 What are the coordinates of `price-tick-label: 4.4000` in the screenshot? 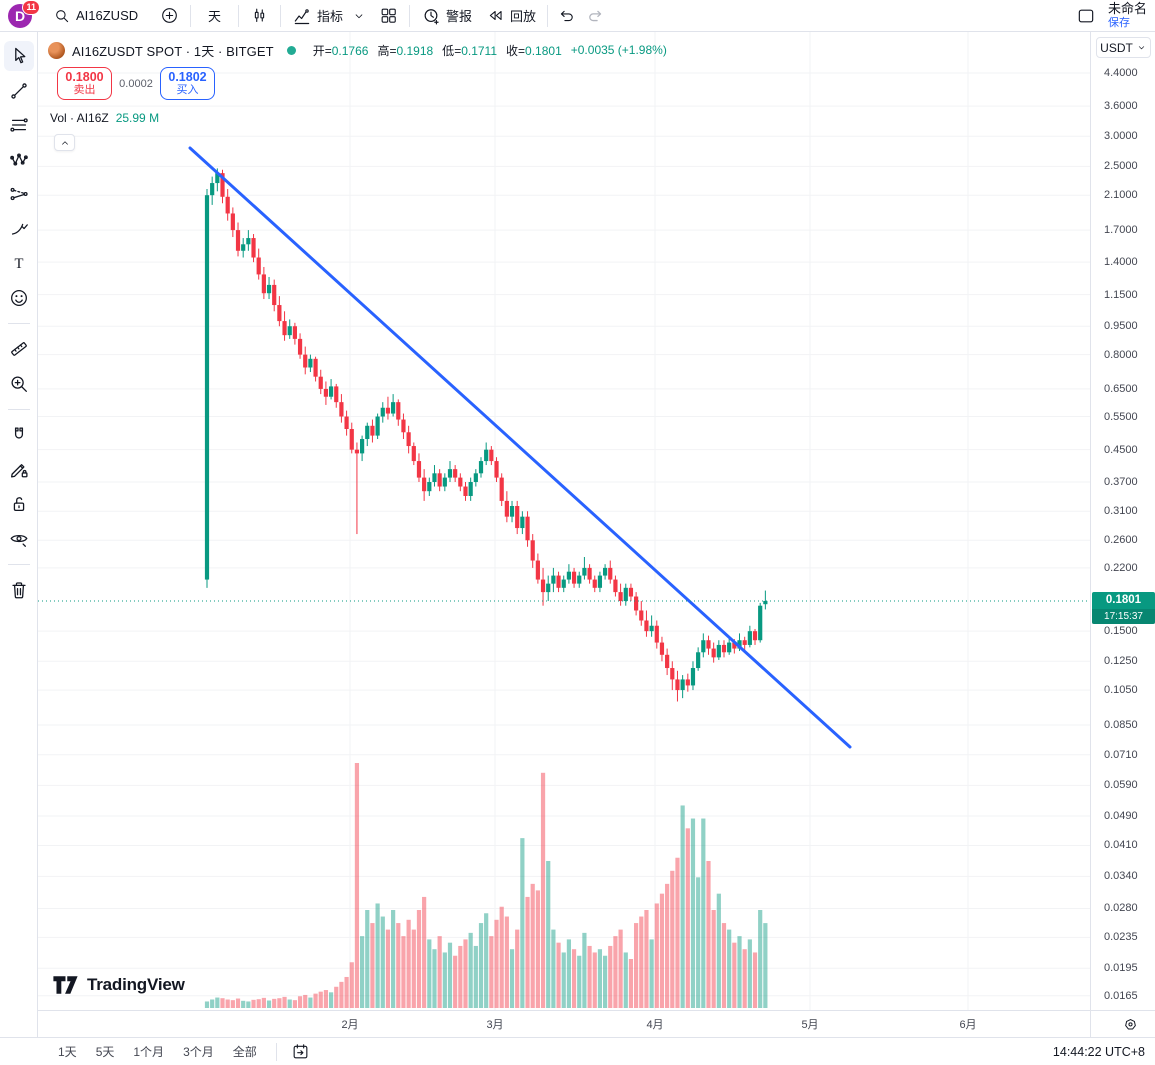 It's located at (1121, 73).